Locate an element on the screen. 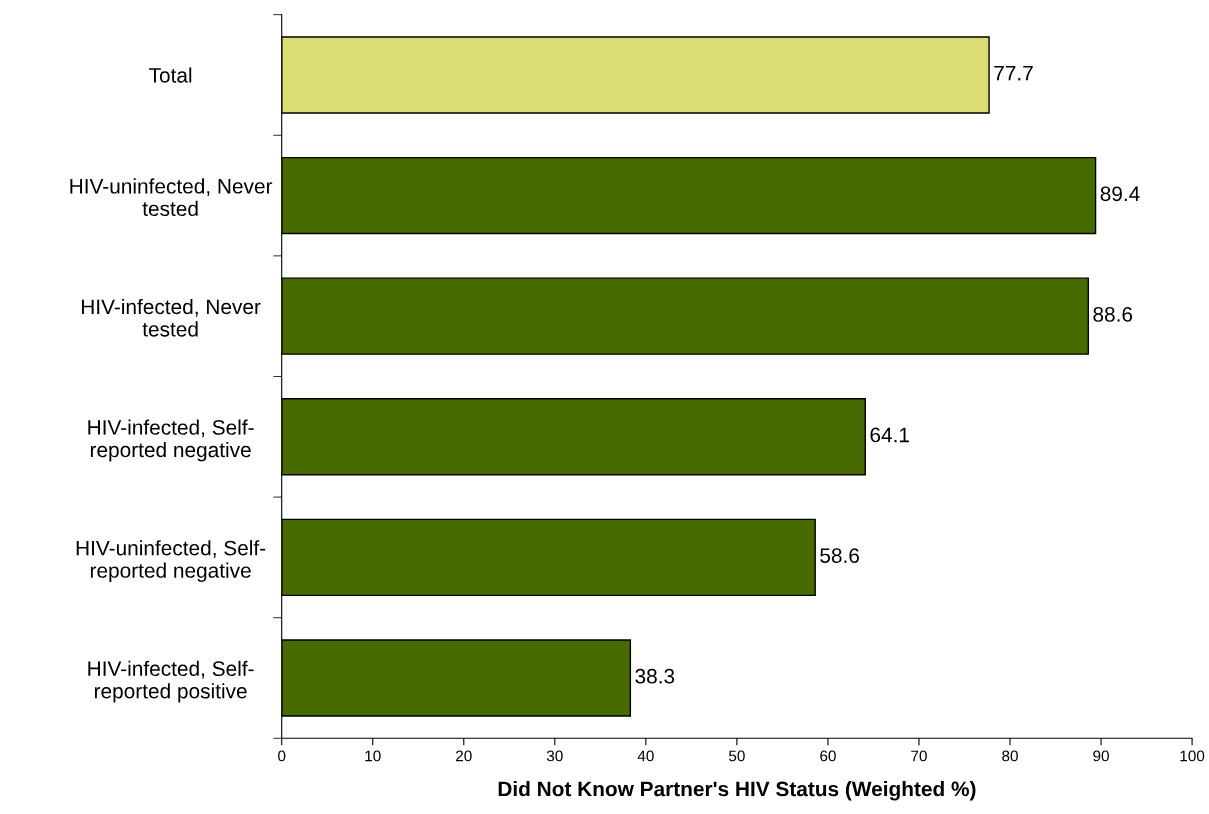  x-tick-label: 60 is located at coordinates (828, 756).